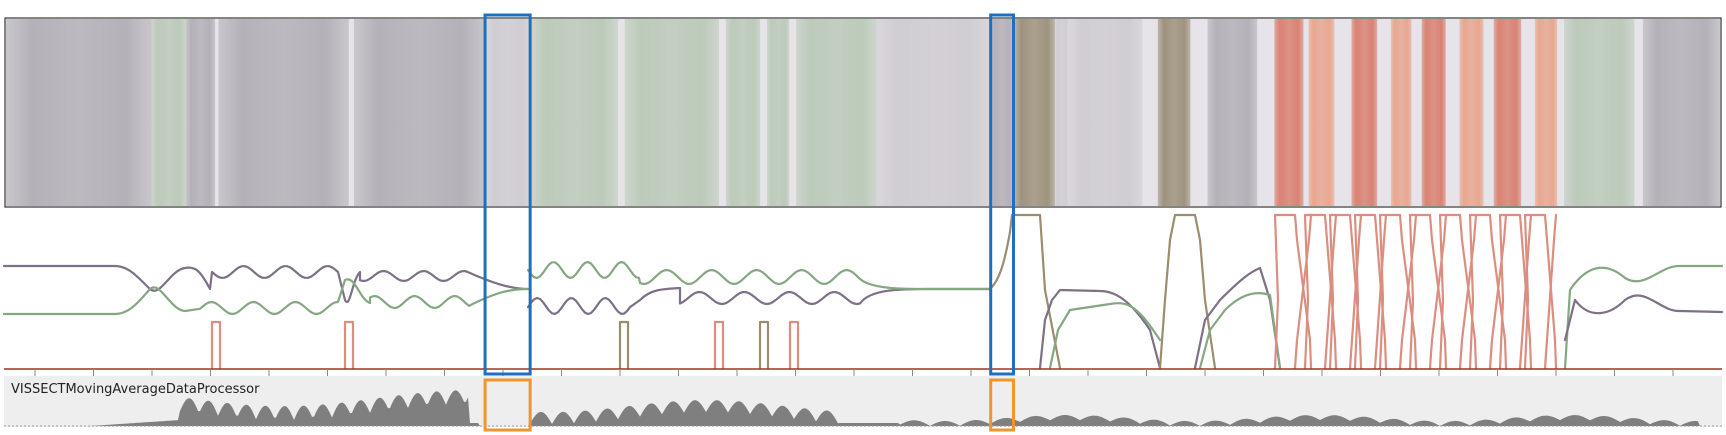 The width and height of the screenshot is (1726, 435). I want to click on activity-area, so click(863, 408).